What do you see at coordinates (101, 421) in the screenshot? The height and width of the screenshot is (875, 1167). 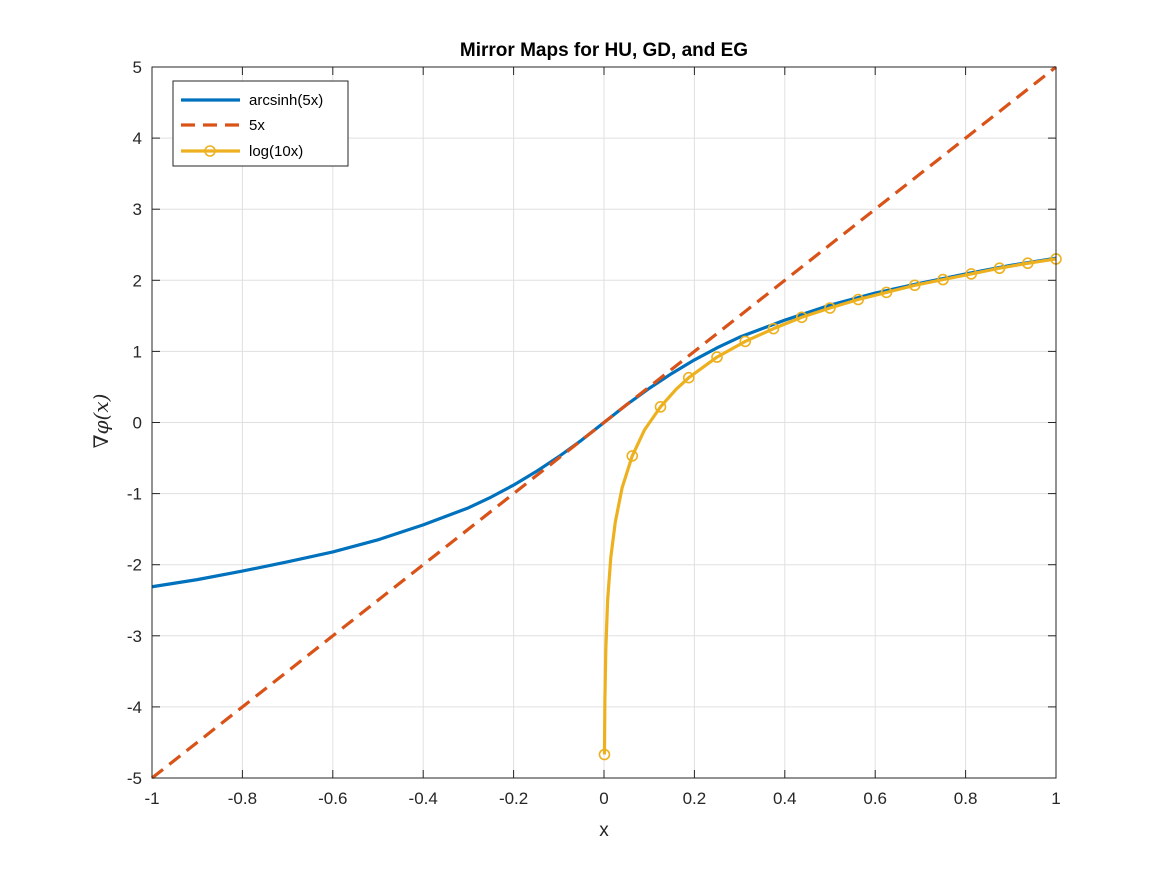 I see `y-axis-label: ∇φ(x)` at bounding box center [101, 421].